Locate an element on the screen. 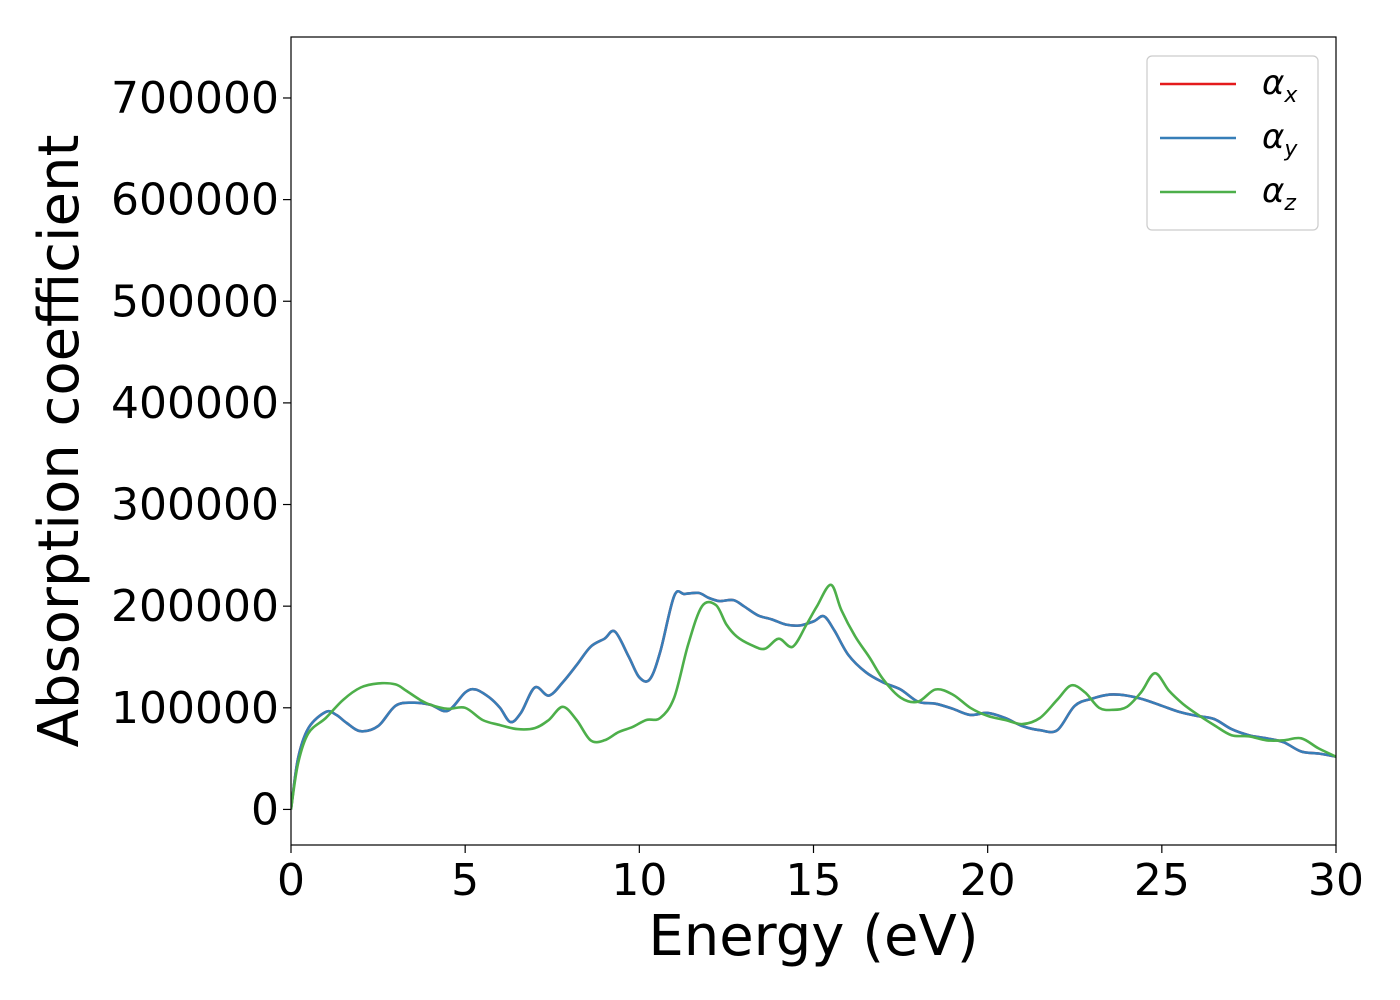 The image size is (1400, 1000). x-tick-label: 5 is located at coordinates (465, 880).